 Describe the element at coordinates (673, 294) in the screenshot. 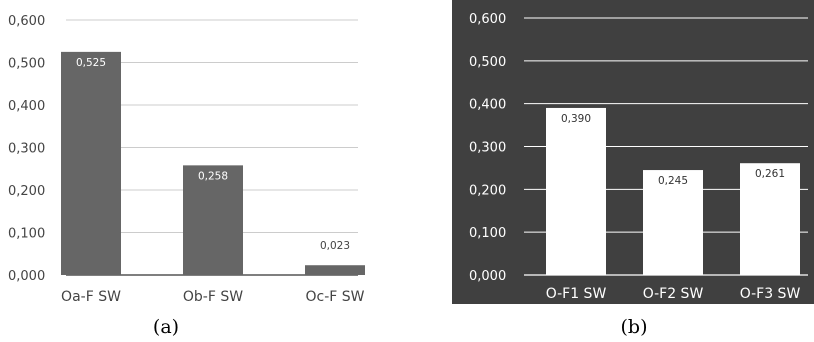

I see `x-category-label: O-F2 SW` at that location.